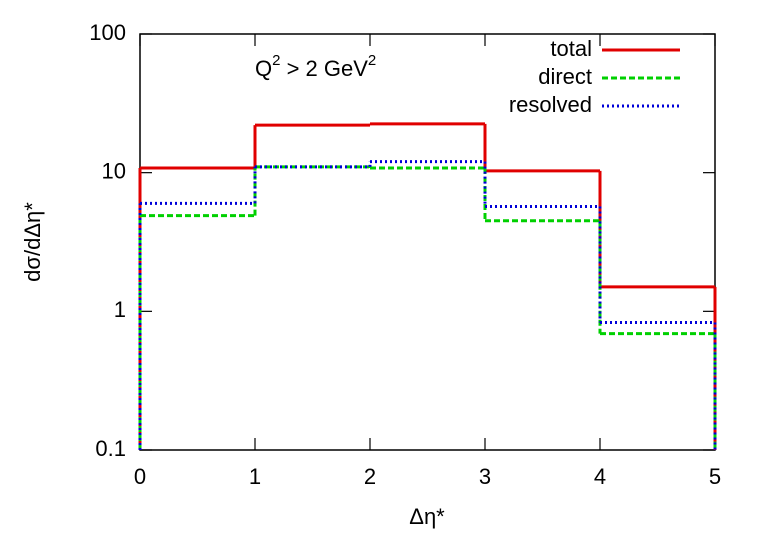 This screenshot has height=538, width=761. Describe the element at coordinates (485, 476) in the screenshot. I see `x-tick-label: 3` at that location.